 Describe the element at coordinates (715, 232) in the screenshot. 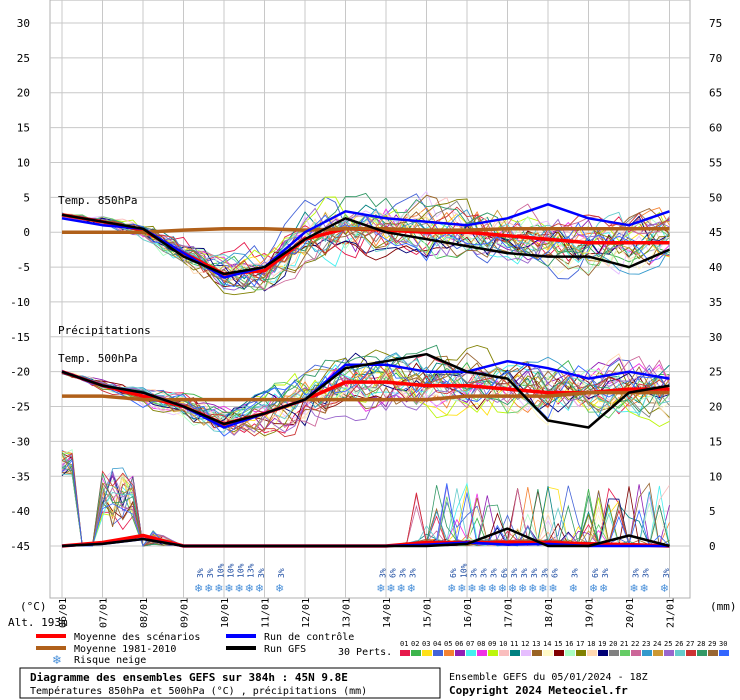

I see `y-right-tick-label: 45` at that location.